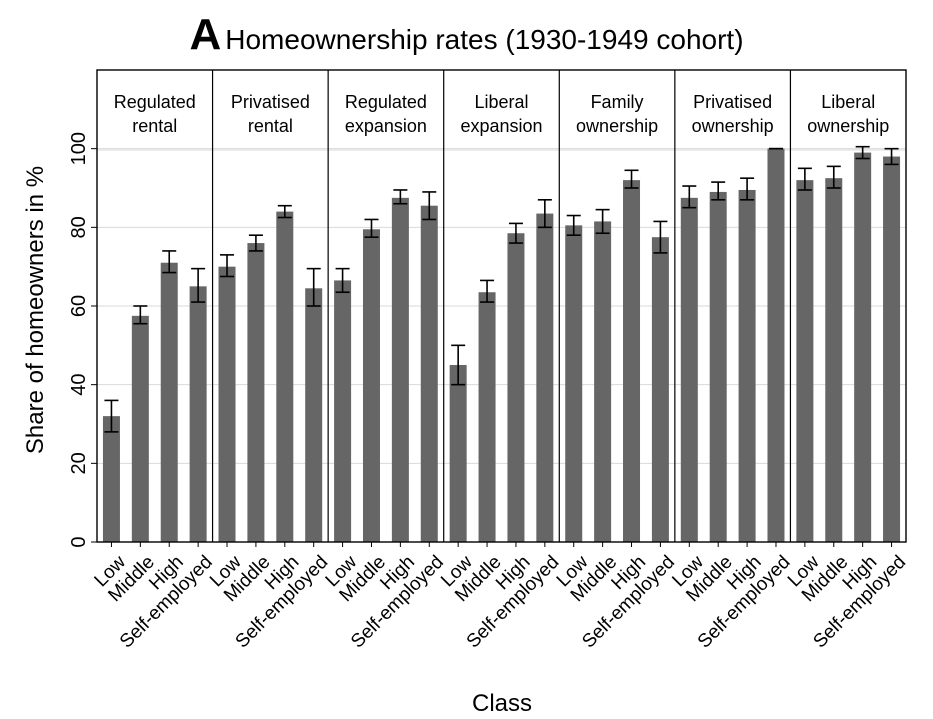 Image resolution: width=933 pixels, height=719 pixels. I want to click on title-text: Homeownership rates (1930-1949 cohort), so click(484, 39).